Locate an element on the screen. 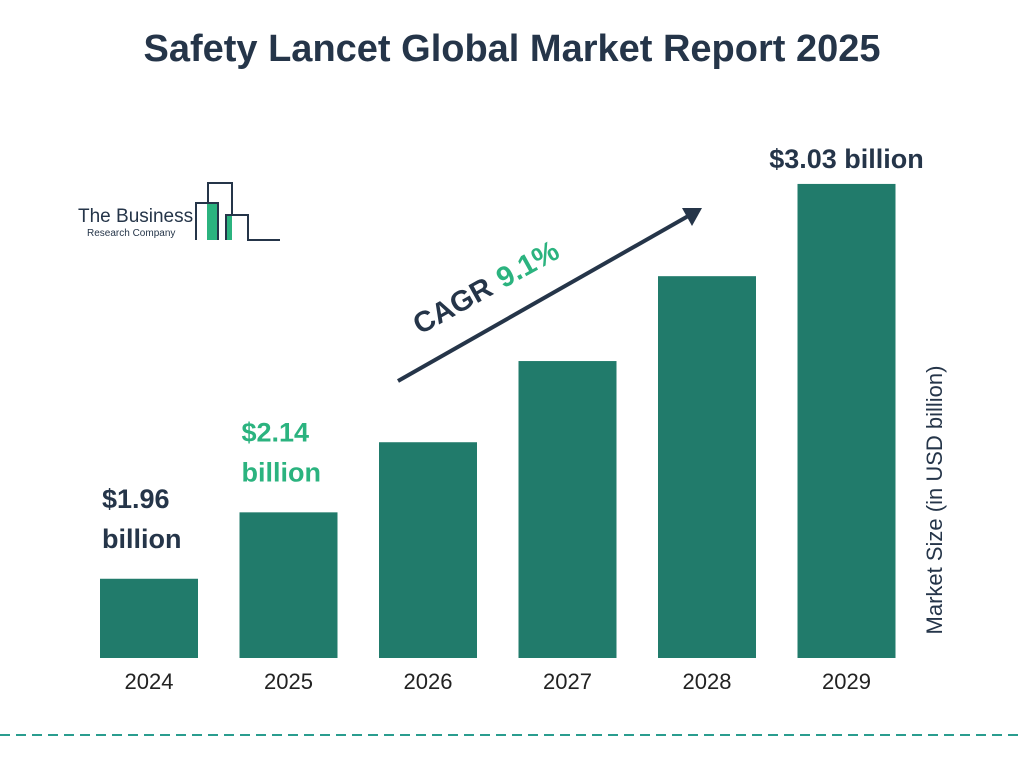 The width and height of the screenshot is (1024, 768). x-tick-2027: 2027 is located at coordinates (567, 681).